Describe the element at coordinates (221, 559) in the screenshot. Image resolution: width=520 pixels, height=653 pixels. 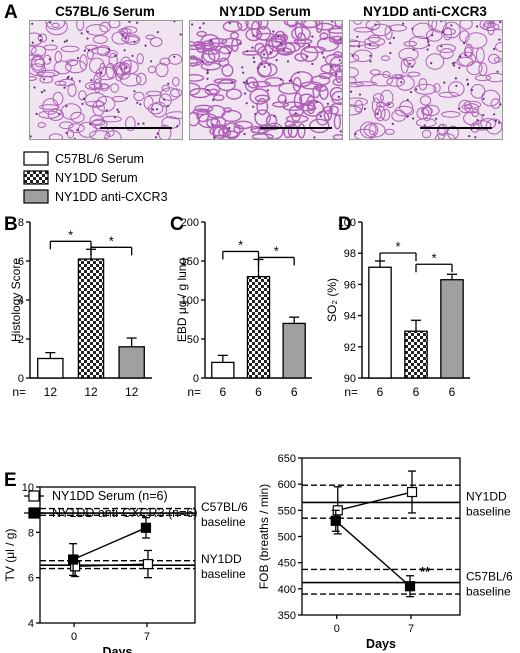
I see `panel-e-tv-baseline-label-2: NY1DD` at that location.